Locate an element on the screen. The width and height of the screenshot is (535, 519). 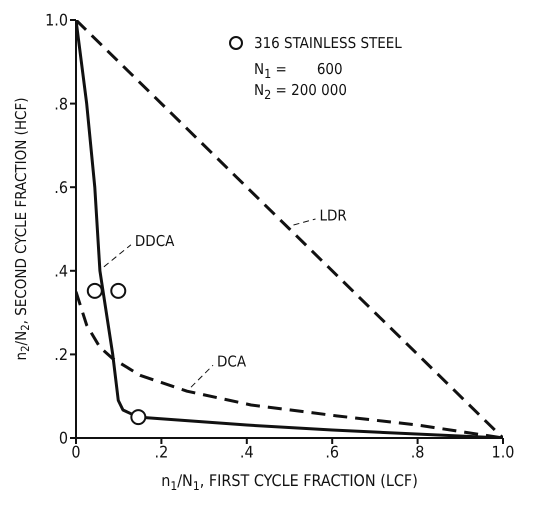
y-tick-label: .8 is located at coordinates (61, 104).